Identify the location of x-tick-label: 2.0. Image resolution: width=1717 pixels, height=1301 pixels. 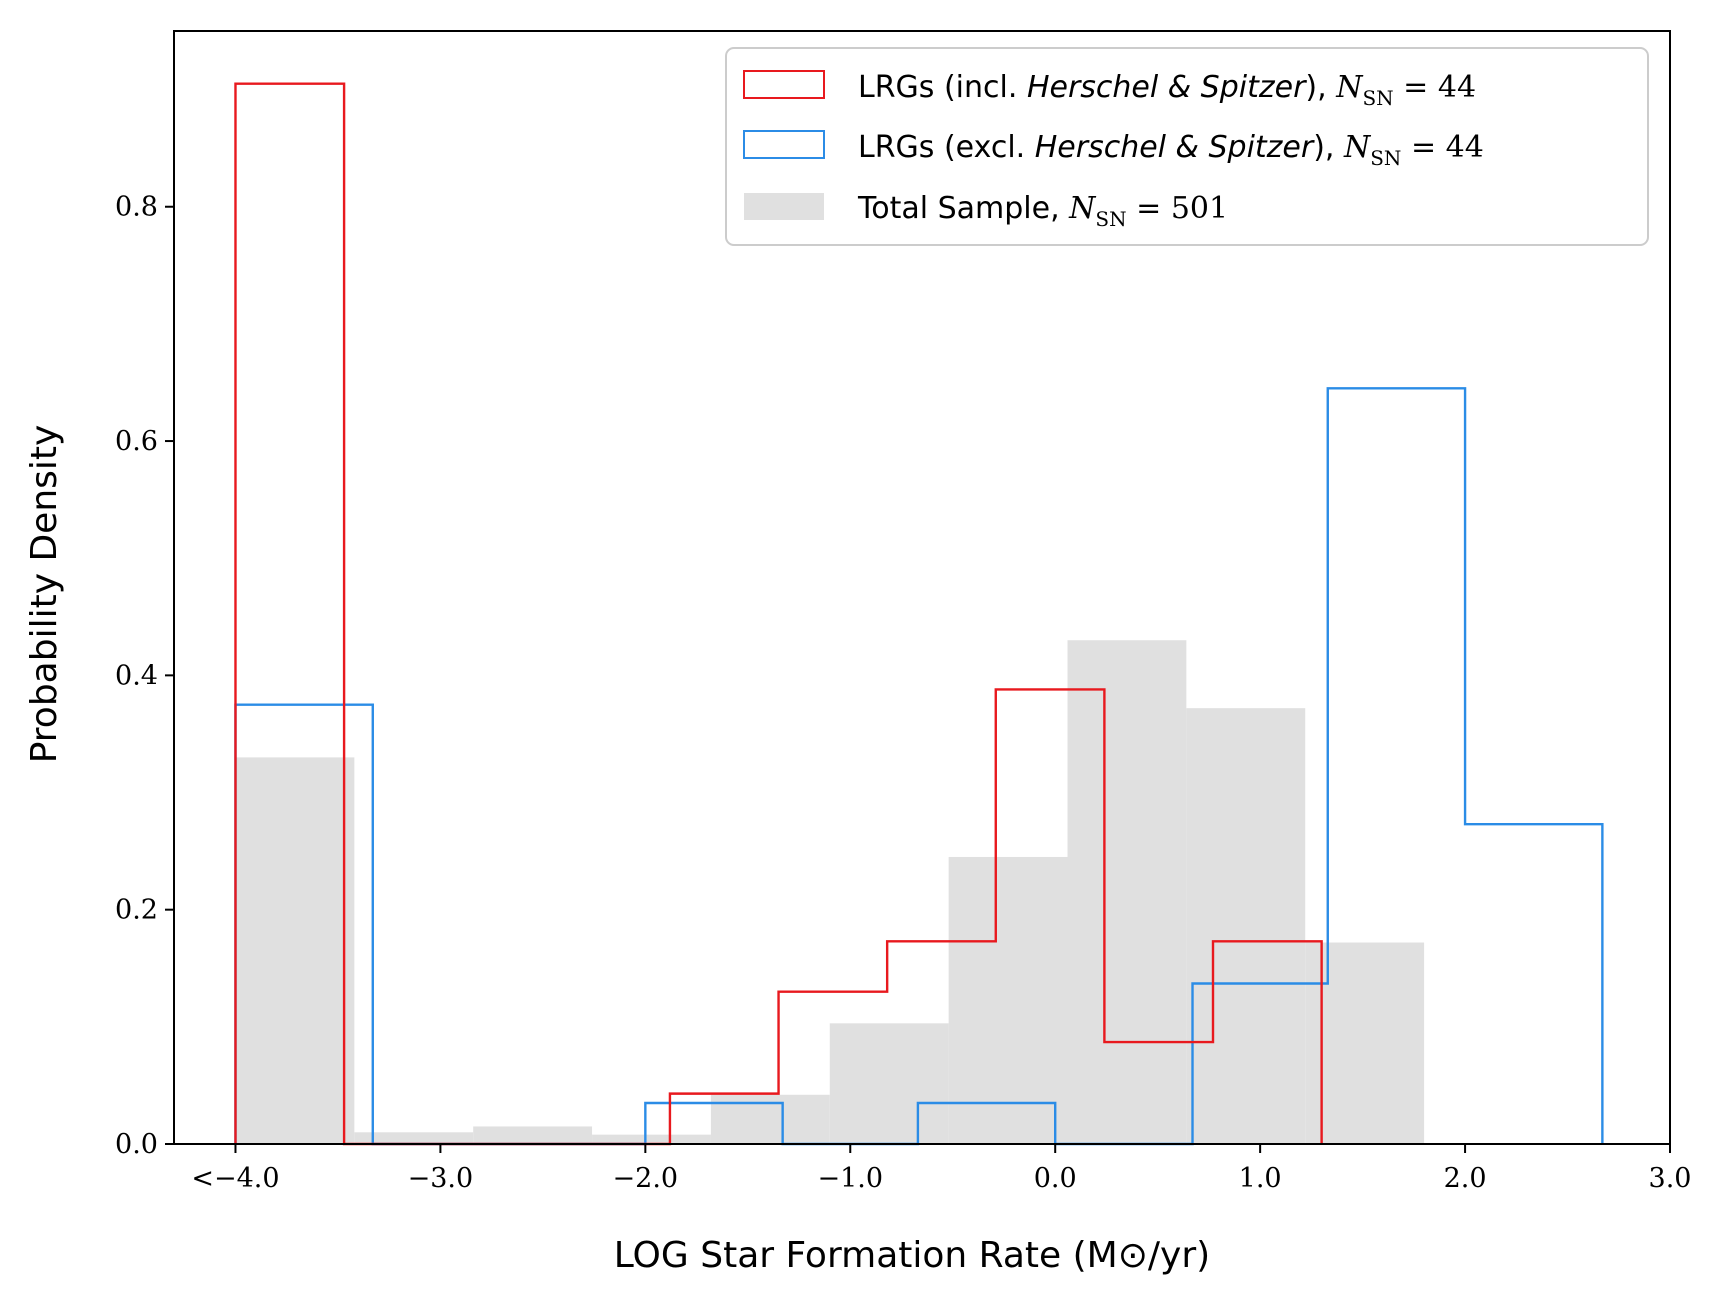
(1465, 1178).